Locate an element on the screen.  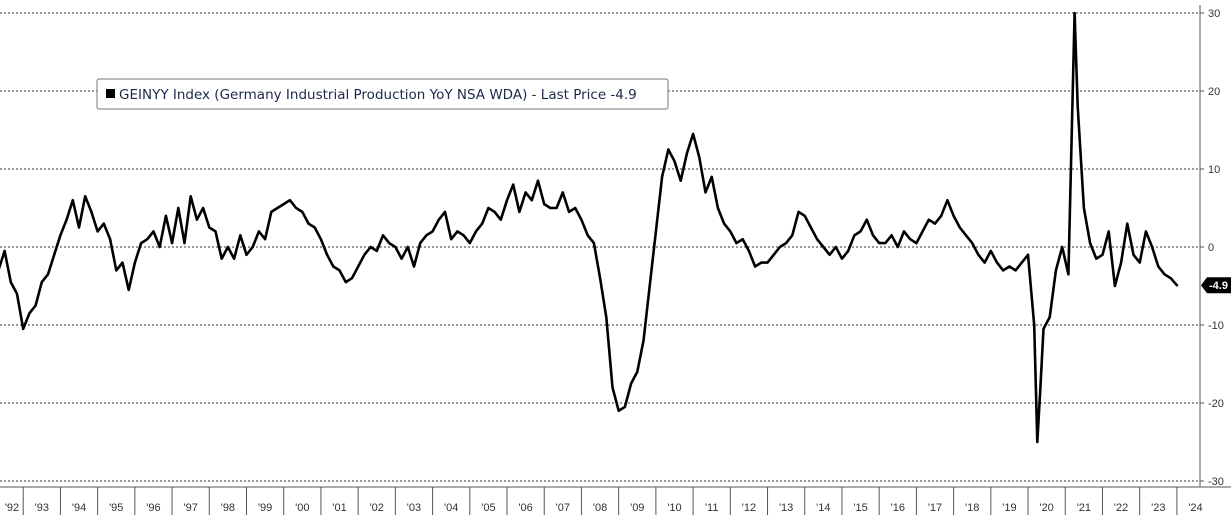
tick-label-x: '22 is located at coordinates (1121, 508).